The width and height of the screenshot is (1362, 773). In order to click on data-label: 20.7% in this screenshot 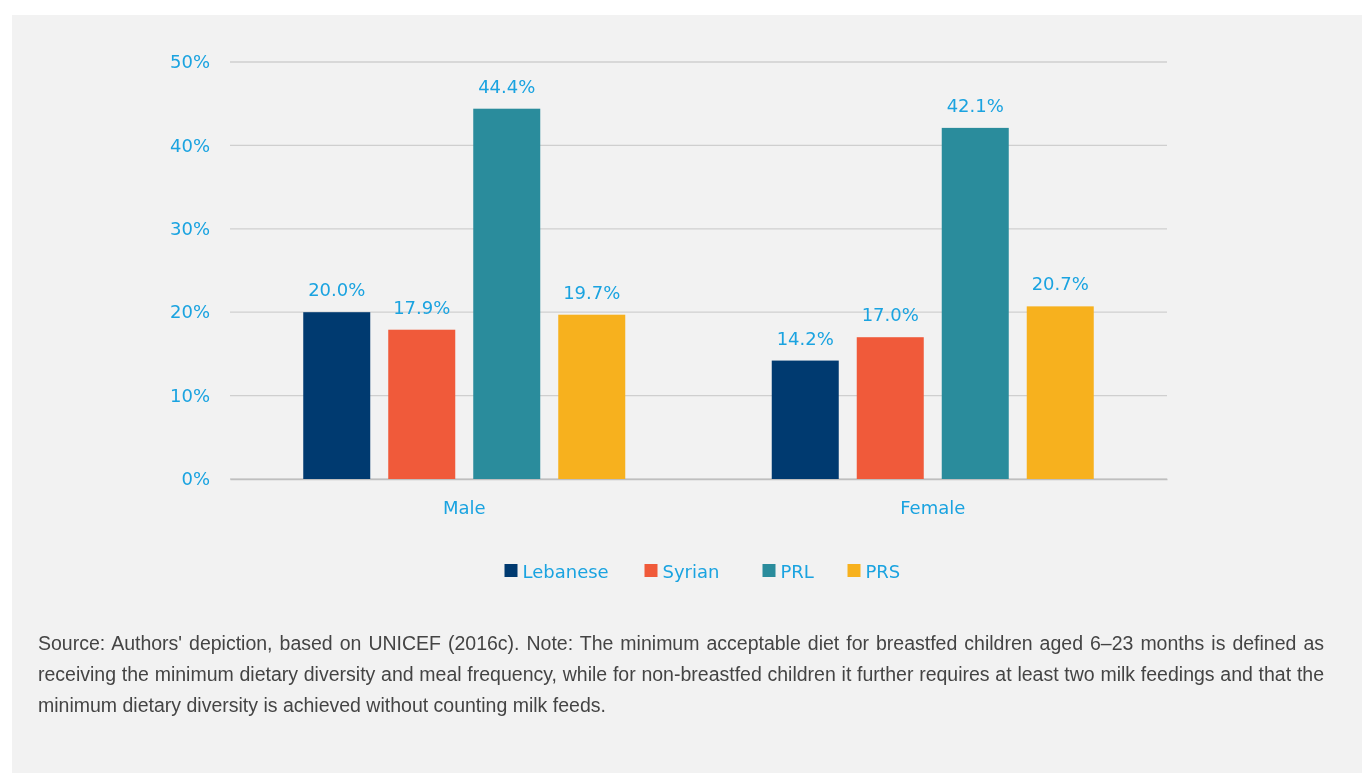, I will do `click(1060, 284)`.